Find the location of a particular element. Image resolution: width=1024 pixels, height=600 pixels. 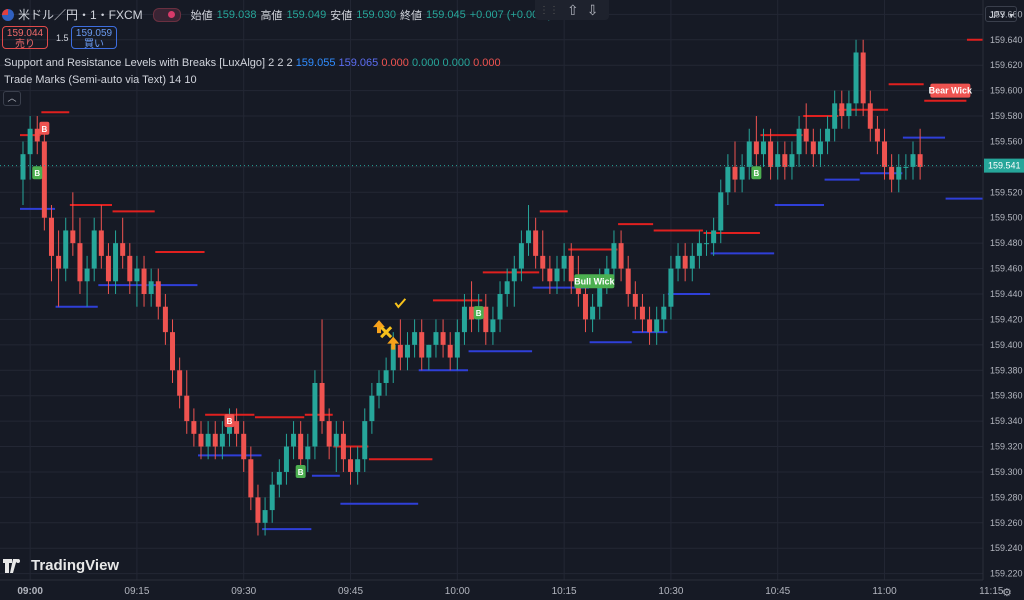

y-tick-label: 159.620 is located at coordinates (1006, 65).